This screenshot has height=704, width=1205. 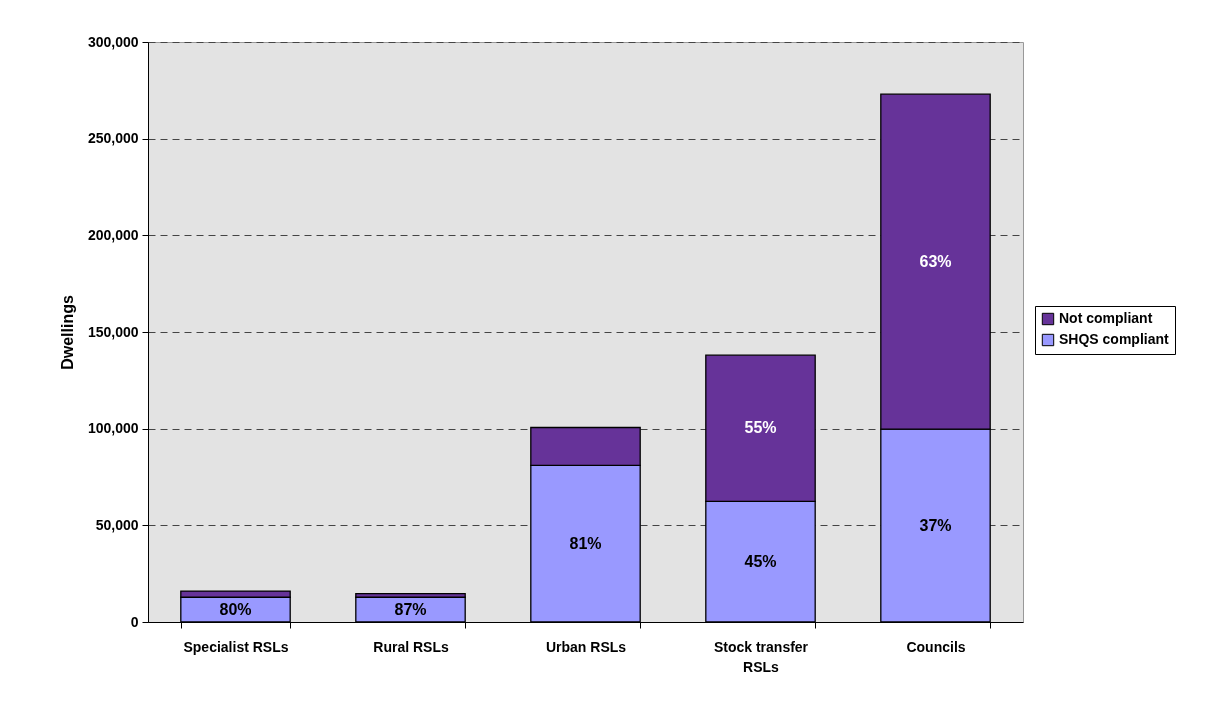 What do you see at coordinates (113, 234) in the screenshot?
I see `y-tick-label: 200,000` at bounding box center [113, 234].